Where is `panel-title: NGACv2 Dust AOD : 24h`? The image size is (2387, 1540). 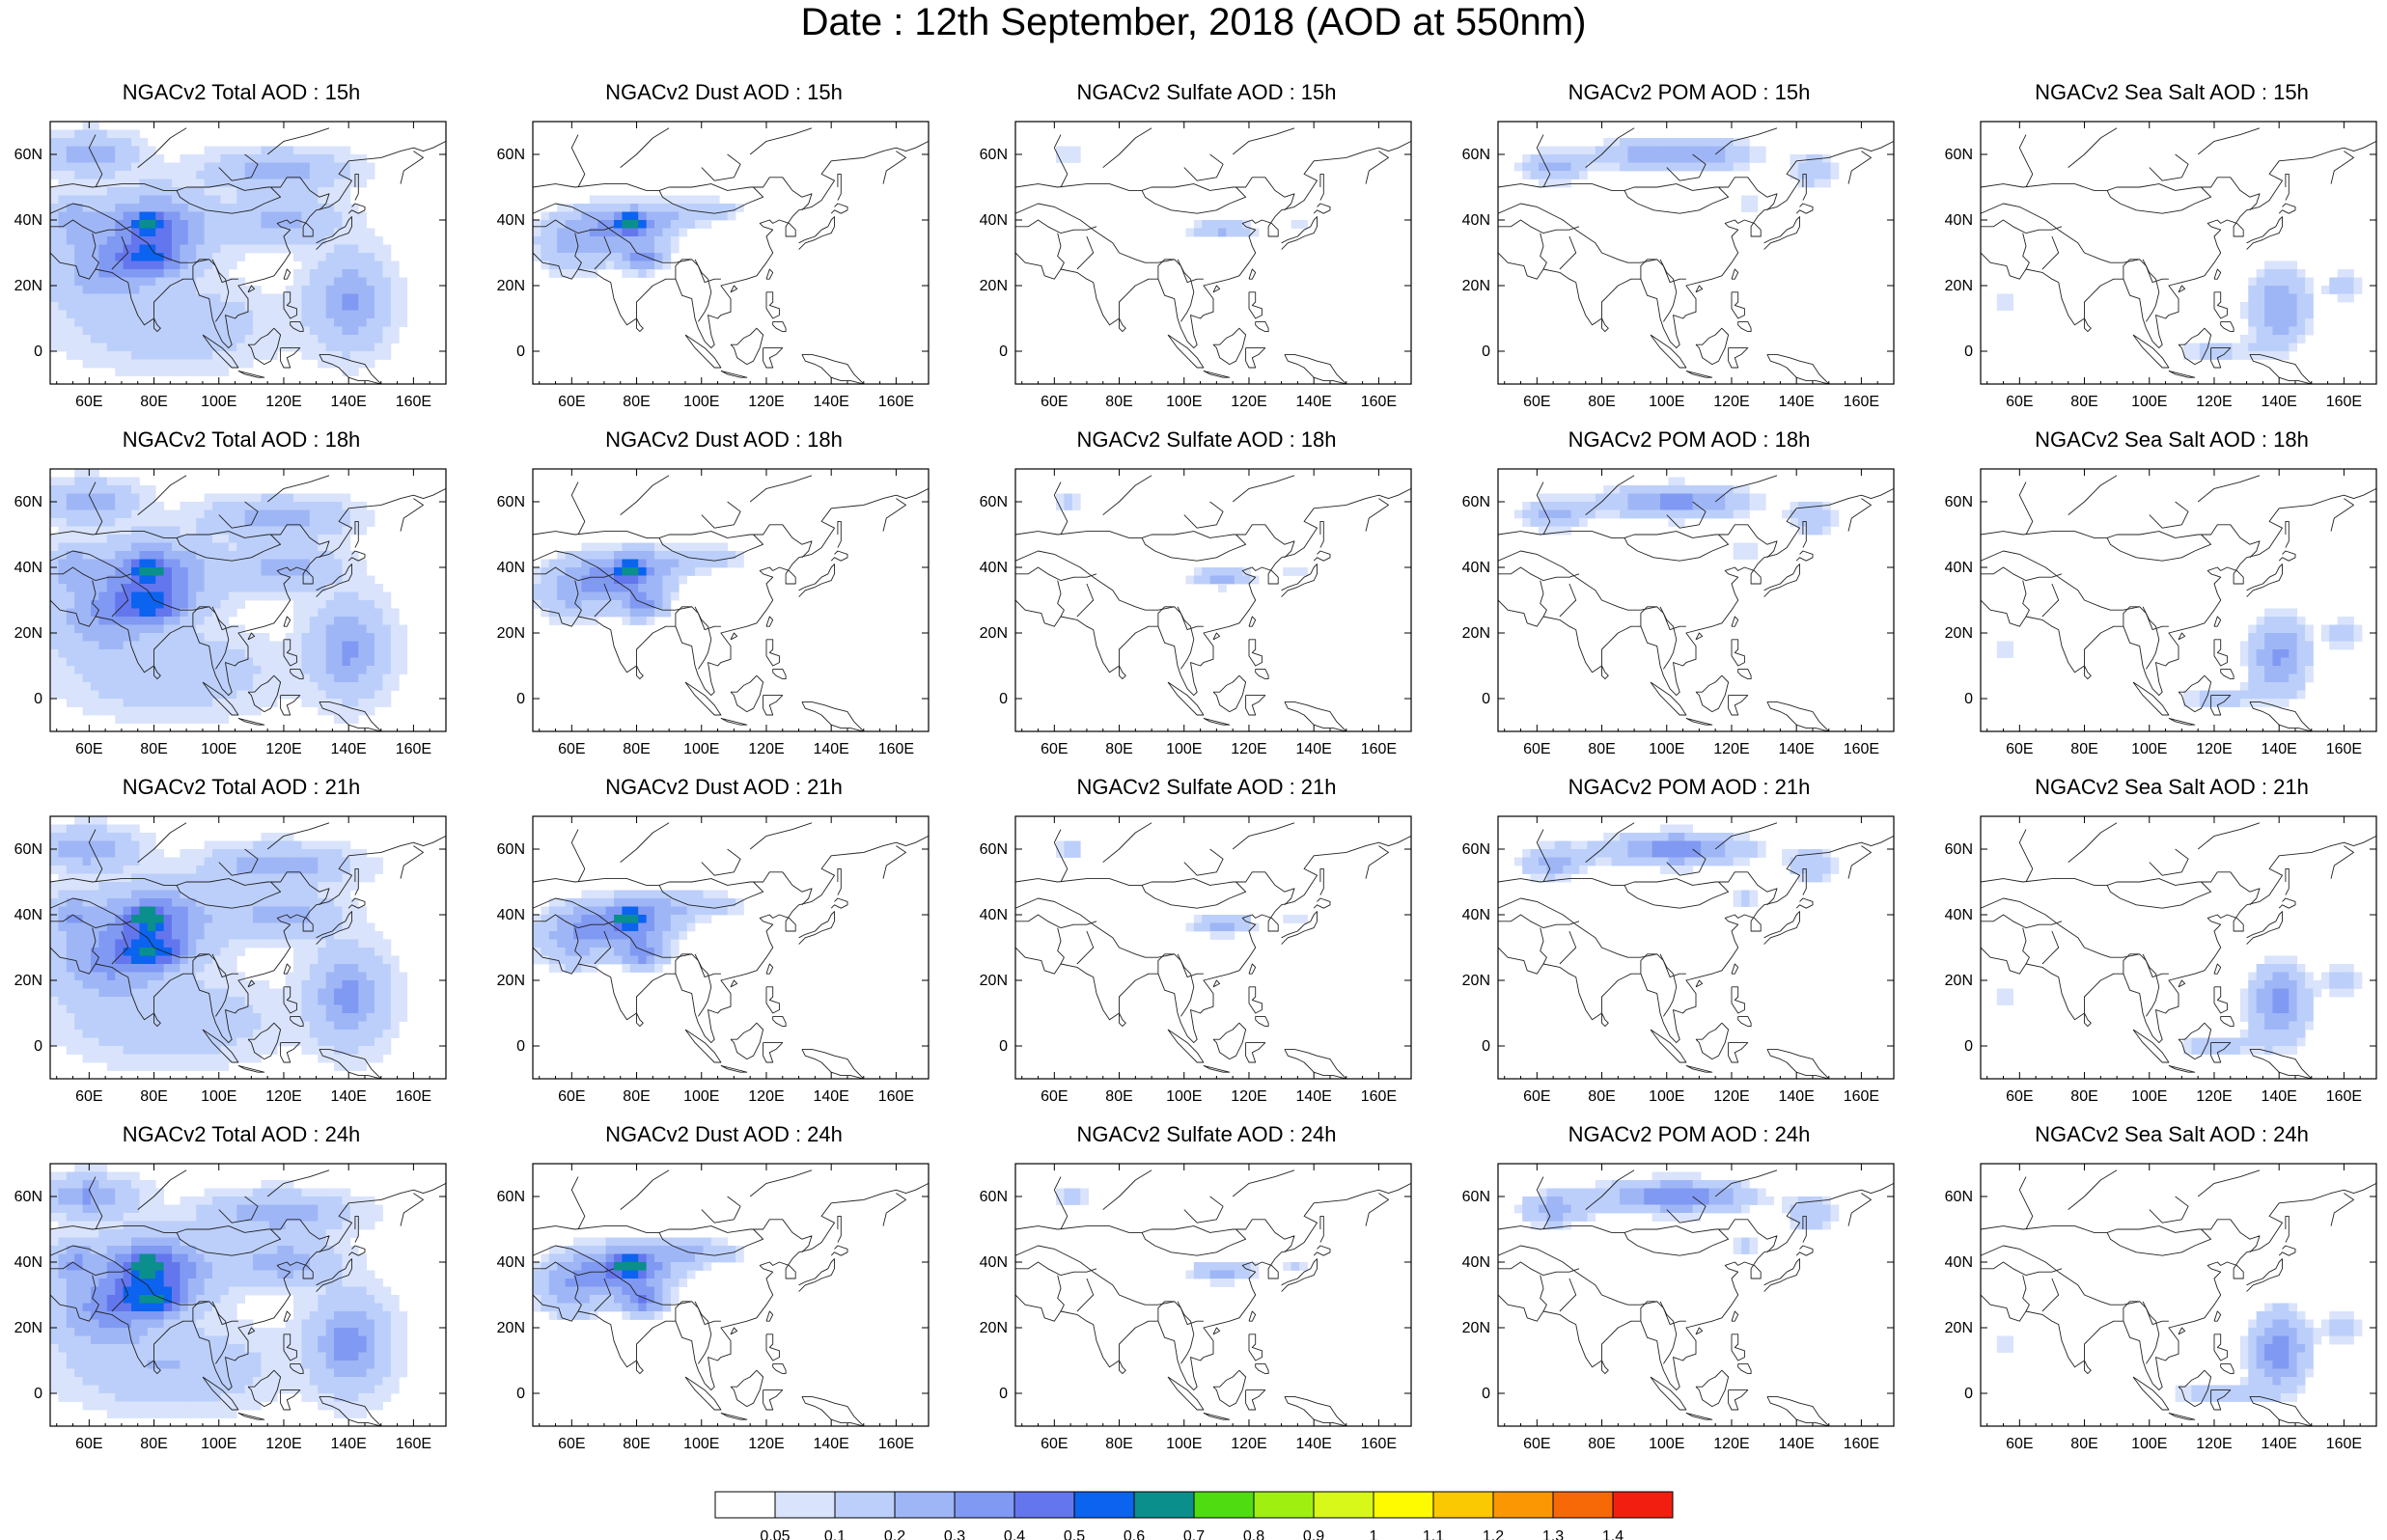 panel-title: NGACv2 Dust AOD : 24h is located at coordinates (724, 1134).